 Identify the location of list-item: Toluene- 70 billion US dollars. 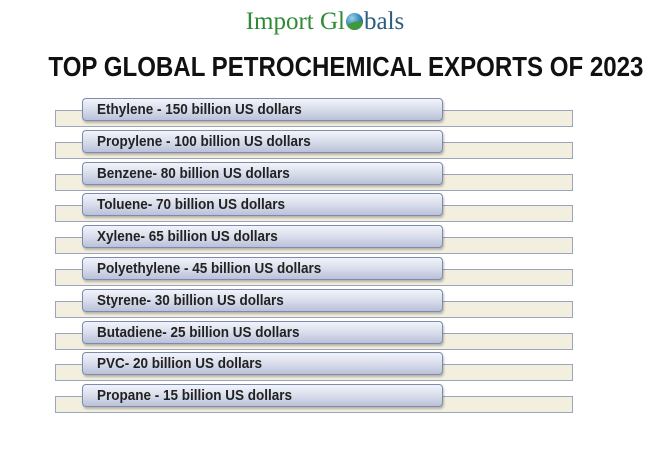
(325, 209).